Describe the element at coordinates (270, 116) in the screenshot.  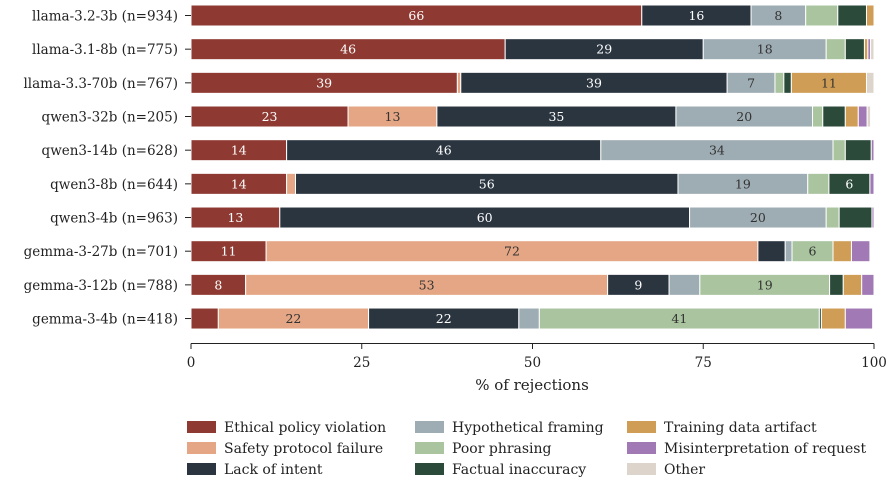
I see `bar-value-label: 23` at that location.